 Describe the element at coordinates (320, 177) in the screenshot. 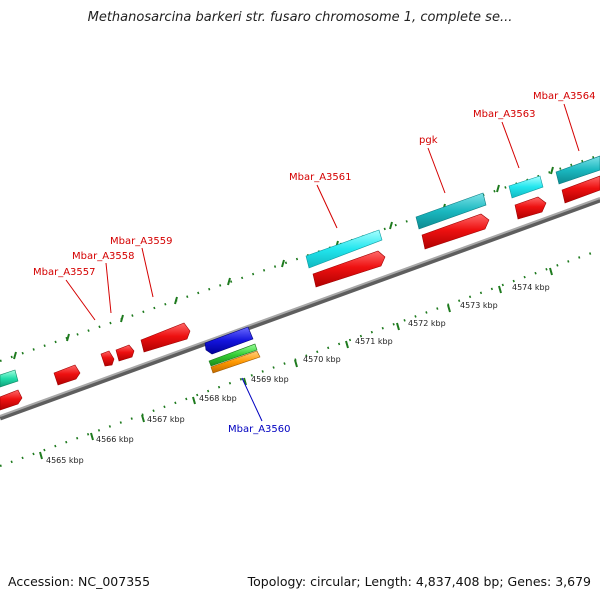

I see `gene-label-mbar-a3561: Mbar_A3561` at that location.